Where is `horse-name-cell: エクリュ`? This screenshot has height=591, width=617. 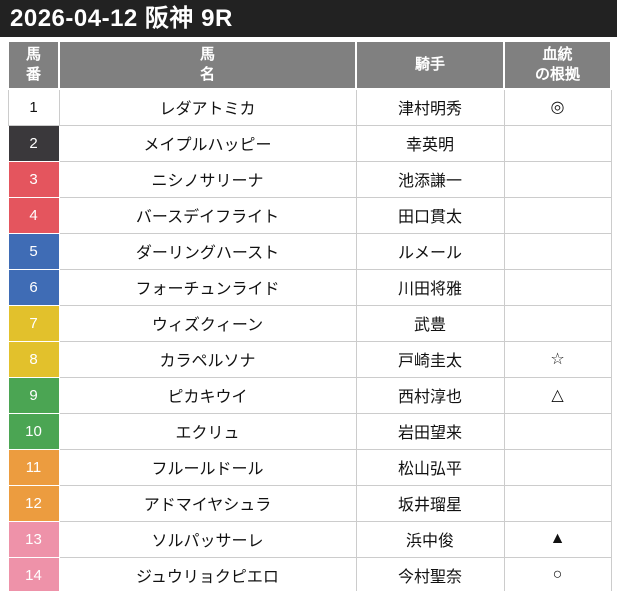
horse-name-cell: エクリュ is located at coordinates (207, 431).